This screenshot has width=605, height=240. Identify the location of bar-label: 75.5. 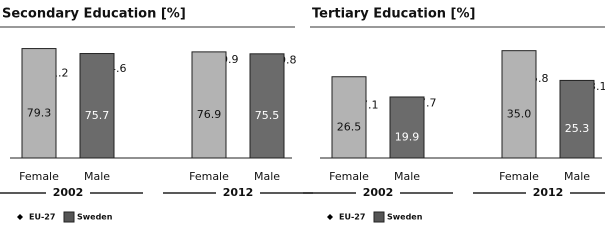
(267, 115).